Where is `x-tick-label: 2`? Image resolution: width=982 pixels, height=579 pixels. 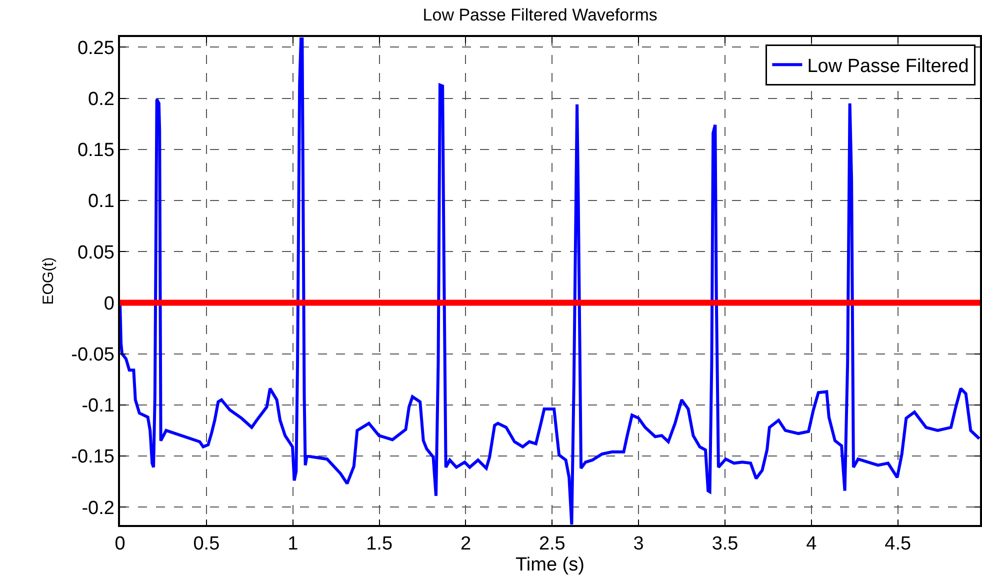 x-tick-label: 2 is located at coordinates (466, 544).